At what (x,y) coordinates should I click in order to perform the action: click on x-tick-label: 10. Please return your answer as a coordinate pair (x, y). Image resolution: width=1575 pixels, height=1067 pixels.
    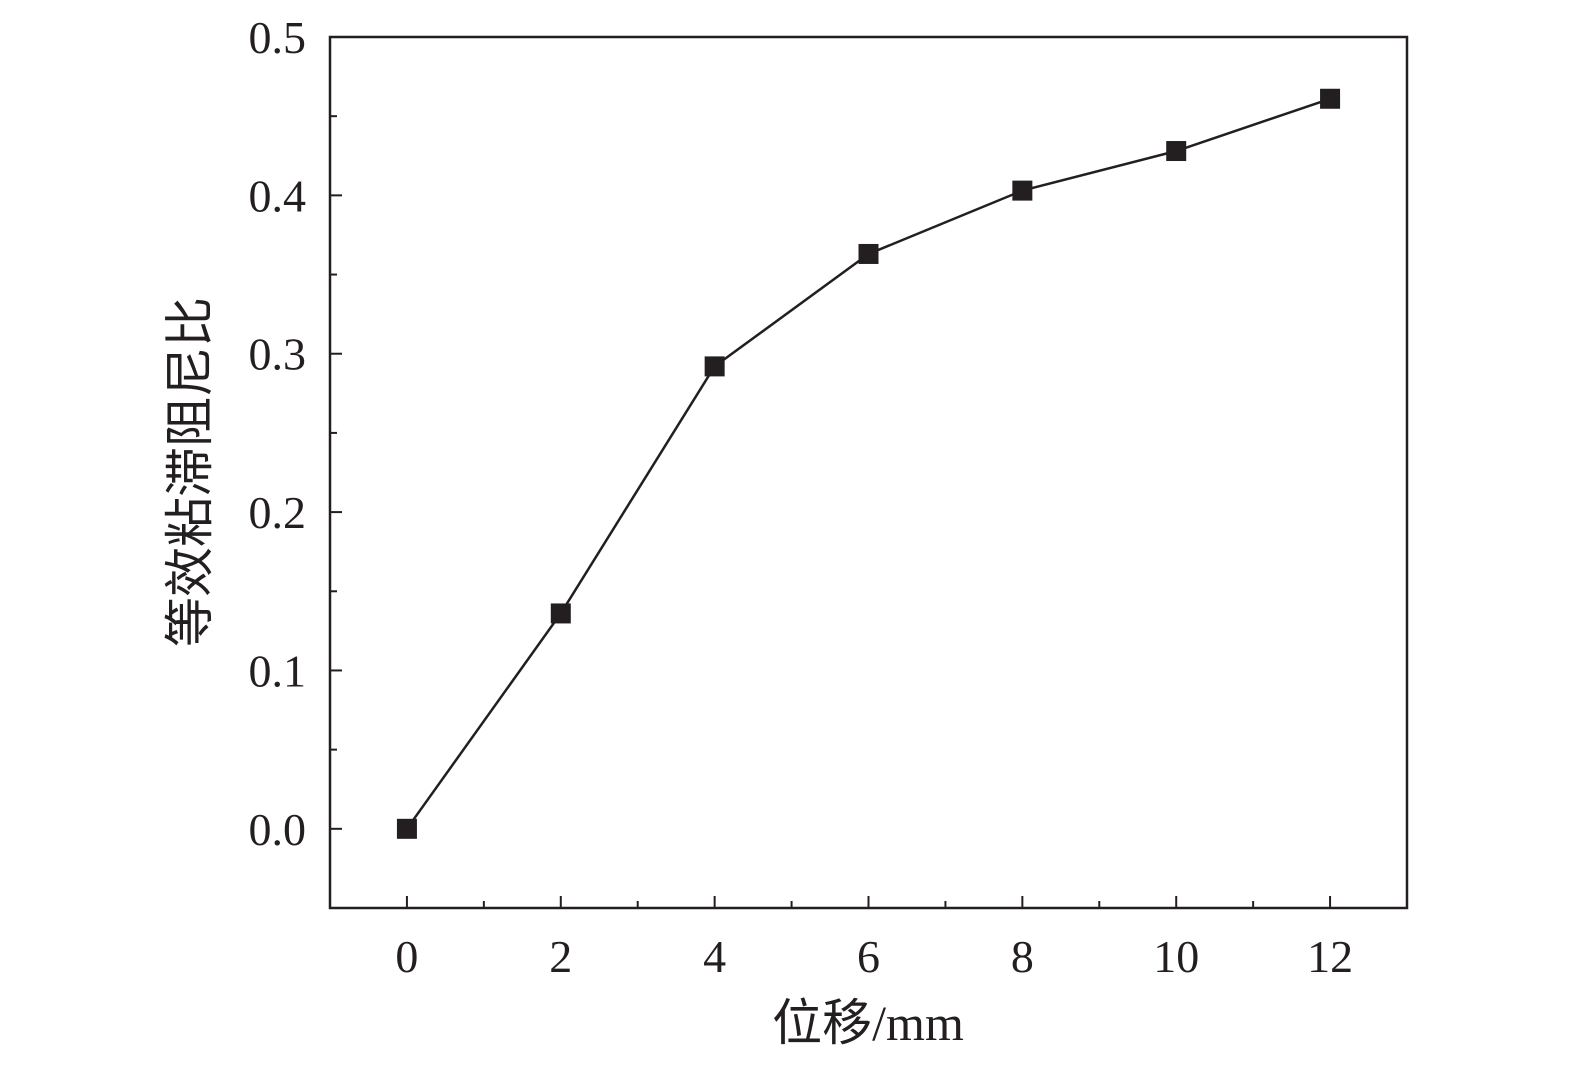
    Looking at the image, I should click on (1176, 956).